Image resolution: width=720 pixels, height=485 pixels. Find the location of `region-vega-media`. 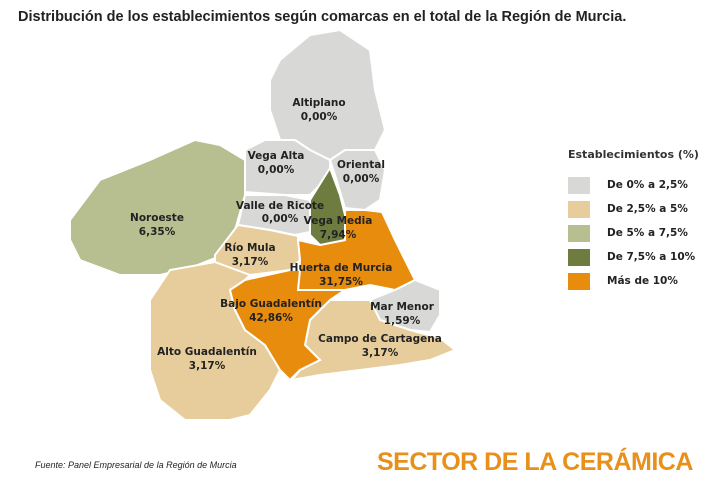

region-vega-media is located at coordinates (327, 206).